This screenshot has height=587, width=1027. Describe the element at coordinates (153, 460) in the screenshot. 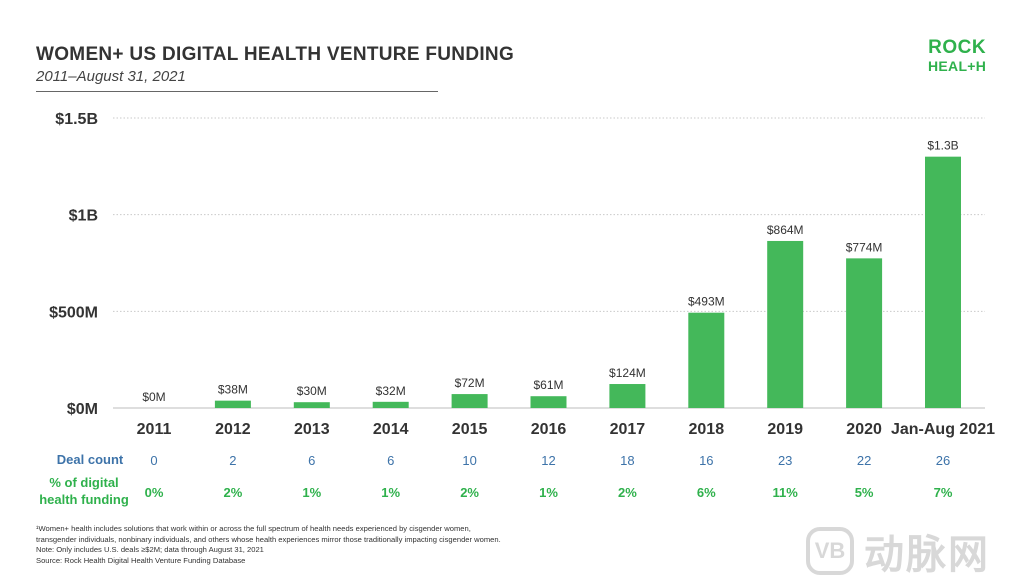

I see `deal-count-value: 0` at that location.